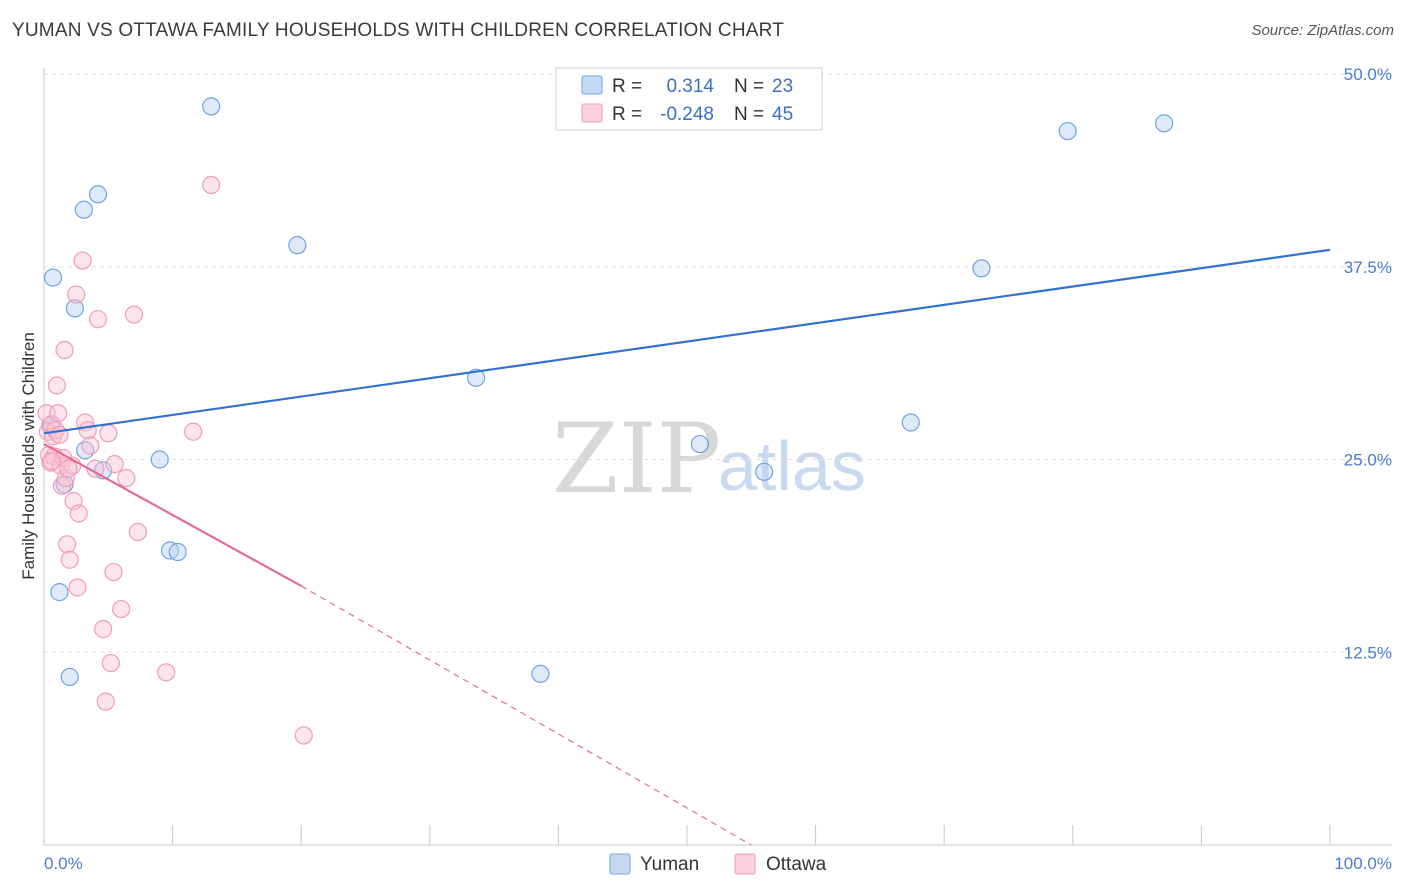 Image resolution: width=1406 pixels, height=892 pixels. I want to click on y-tick-label: 37.5%, so click(1368, 267).